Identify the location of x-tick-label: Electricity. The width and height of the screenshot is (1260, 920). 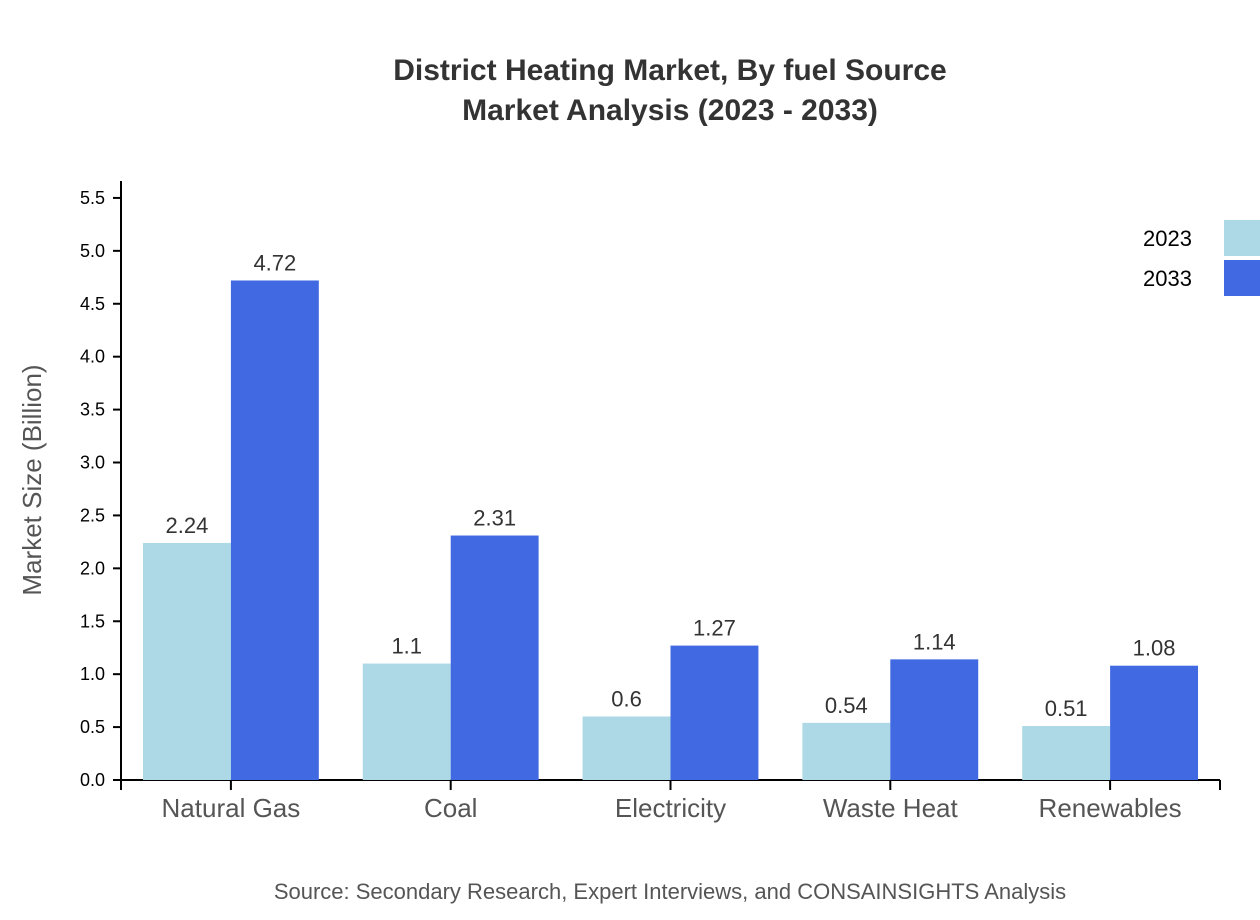
(670, 808).